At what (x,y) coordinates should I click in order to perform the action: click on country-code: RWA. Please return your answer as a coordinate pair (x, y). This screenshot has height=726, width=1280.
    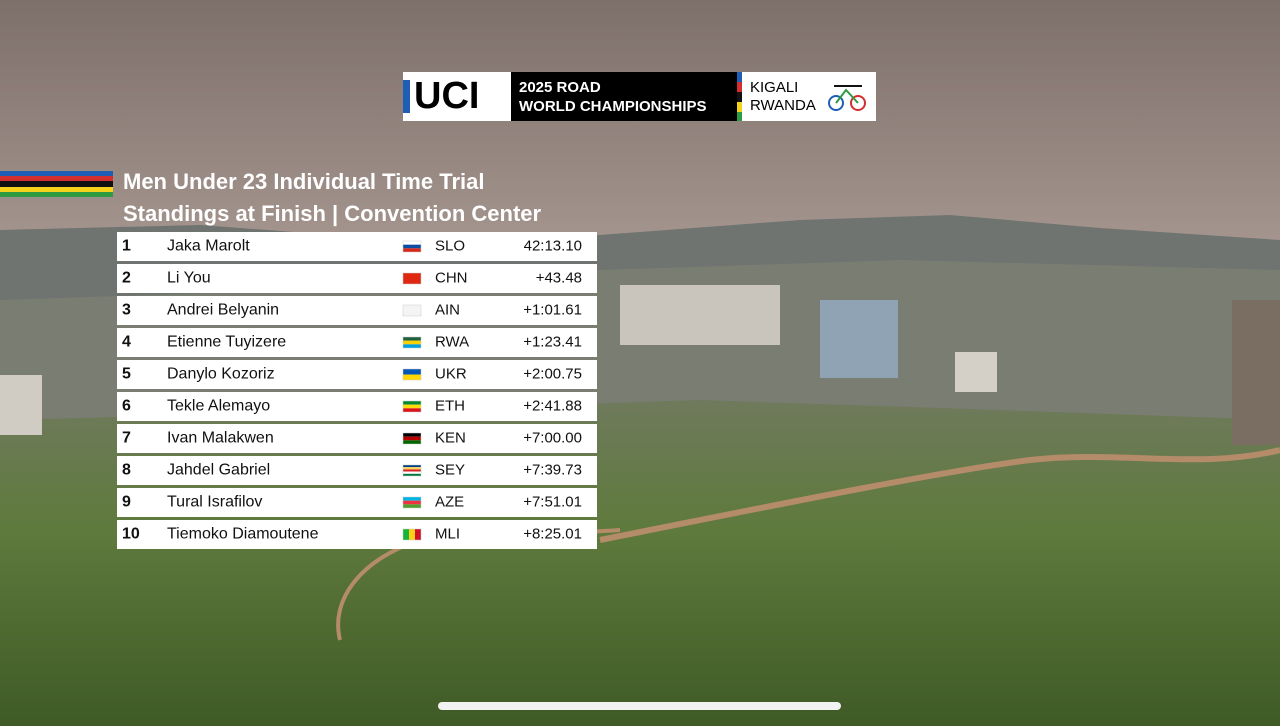
    Looking at the image, I should click on (452, 341).